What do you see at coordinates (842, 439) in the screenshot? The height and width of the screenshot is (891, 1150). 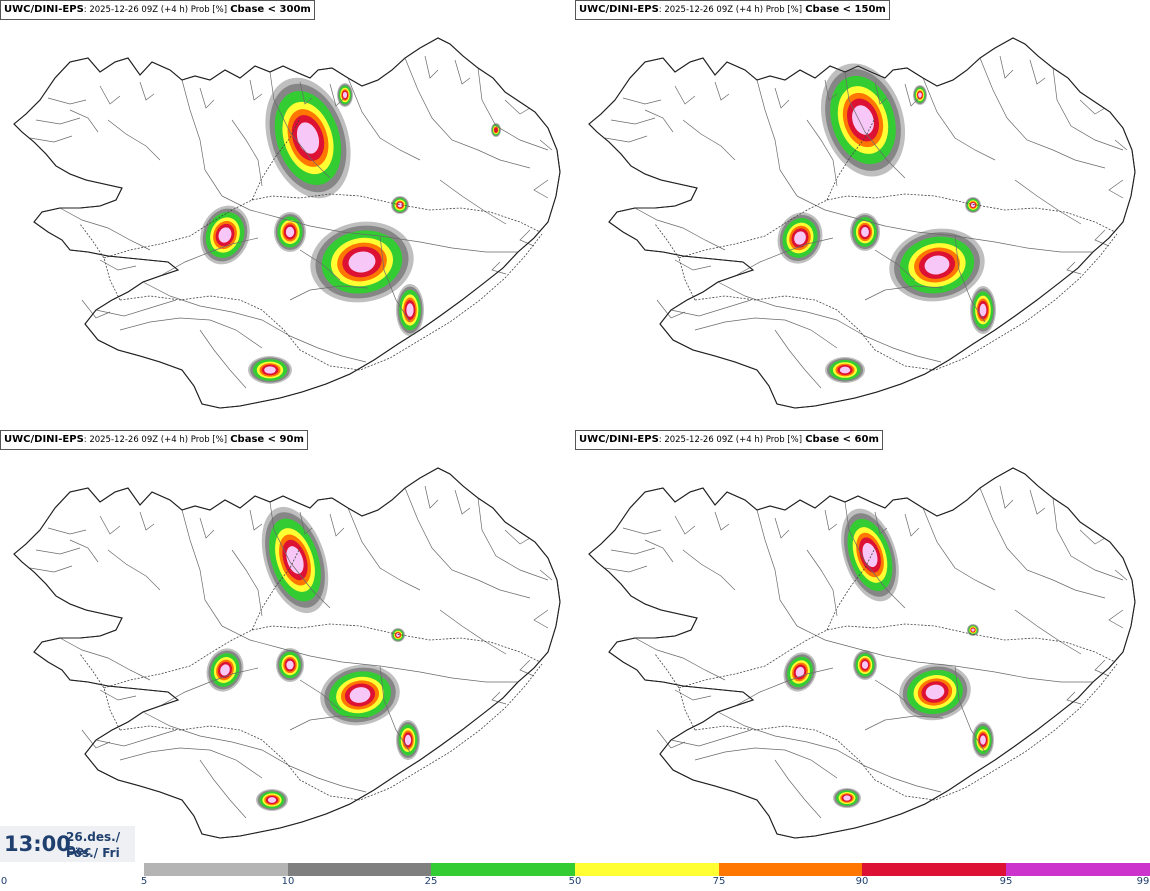 I see `threshold-label: Cbase < 60m` at bounding box center [842, 439].